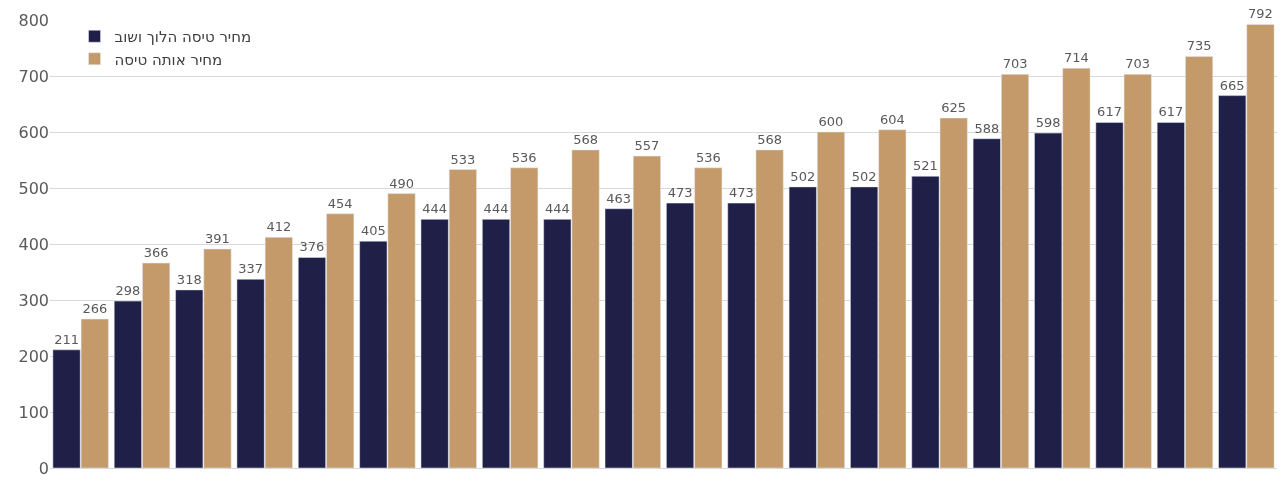 The image size is (1287, 488). Describe the element at coordinates (373, 231) in the screenshot. I see `data-label: 405` at that location.